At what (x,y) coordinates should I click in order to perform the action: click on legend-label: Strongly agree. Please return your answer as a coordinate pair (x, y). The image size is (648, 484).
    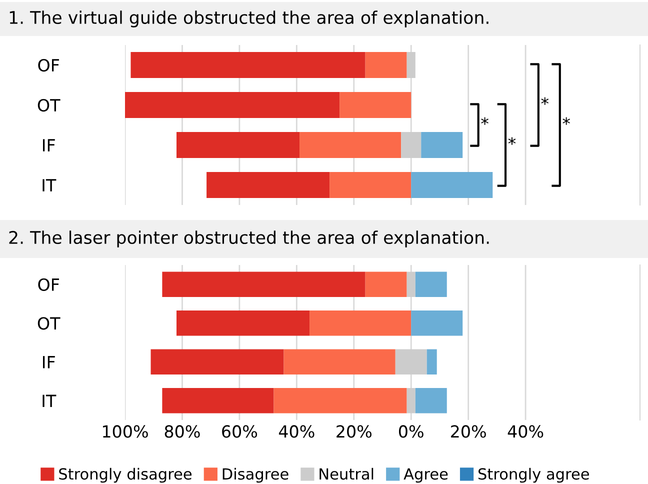
    Looking at the image, I should click on (533, 475).